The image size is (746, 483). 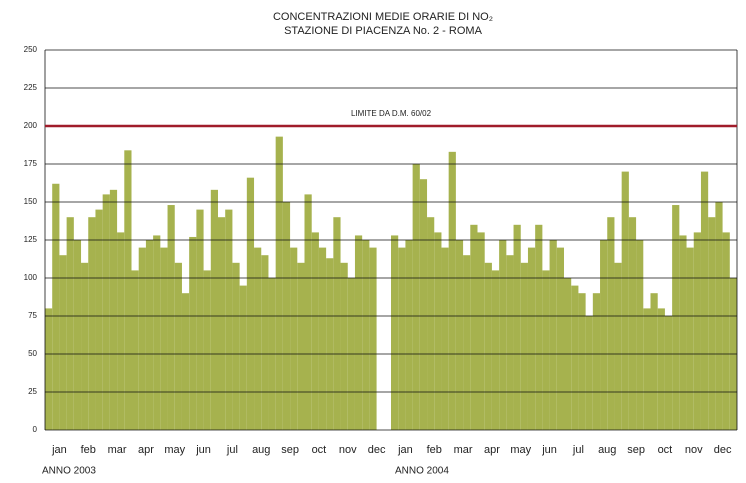 What do you see at coordinates (422, 471) in the screenshot?
I see `year-label: ANNO 2004` at bounding box center [422, 471].